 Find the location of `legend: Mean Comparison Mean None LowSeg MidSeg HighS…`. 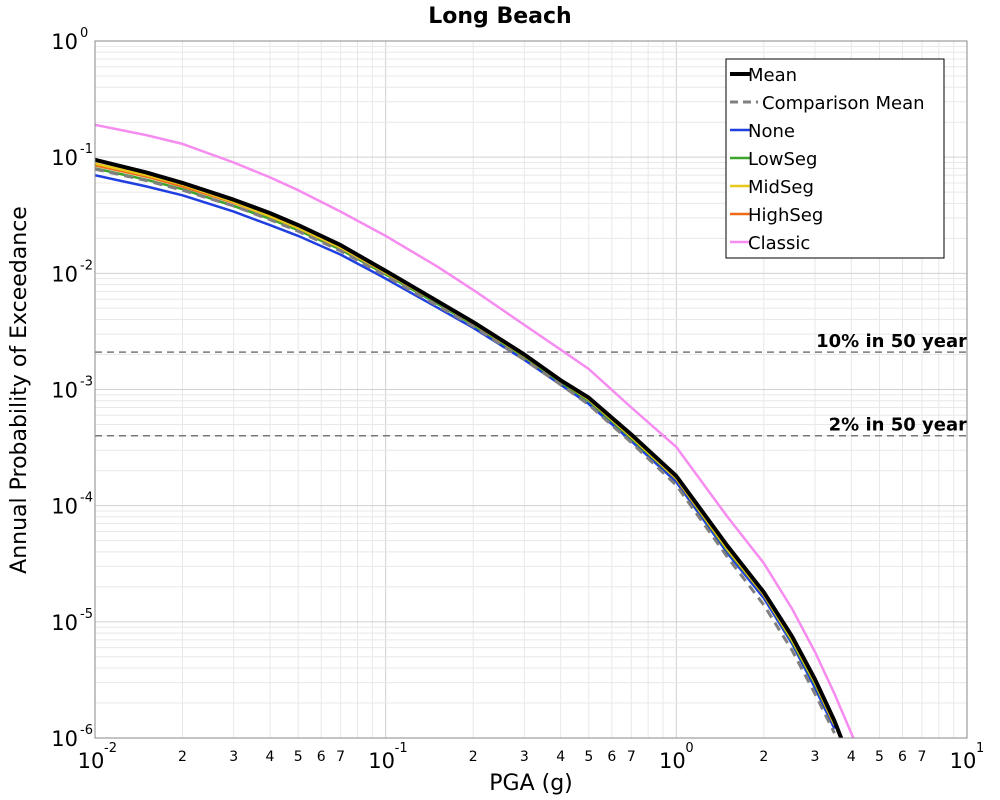

legend: Mean Comparison Mean None LowSeg MidSeg HighS… is located at coordinates (835, 158).